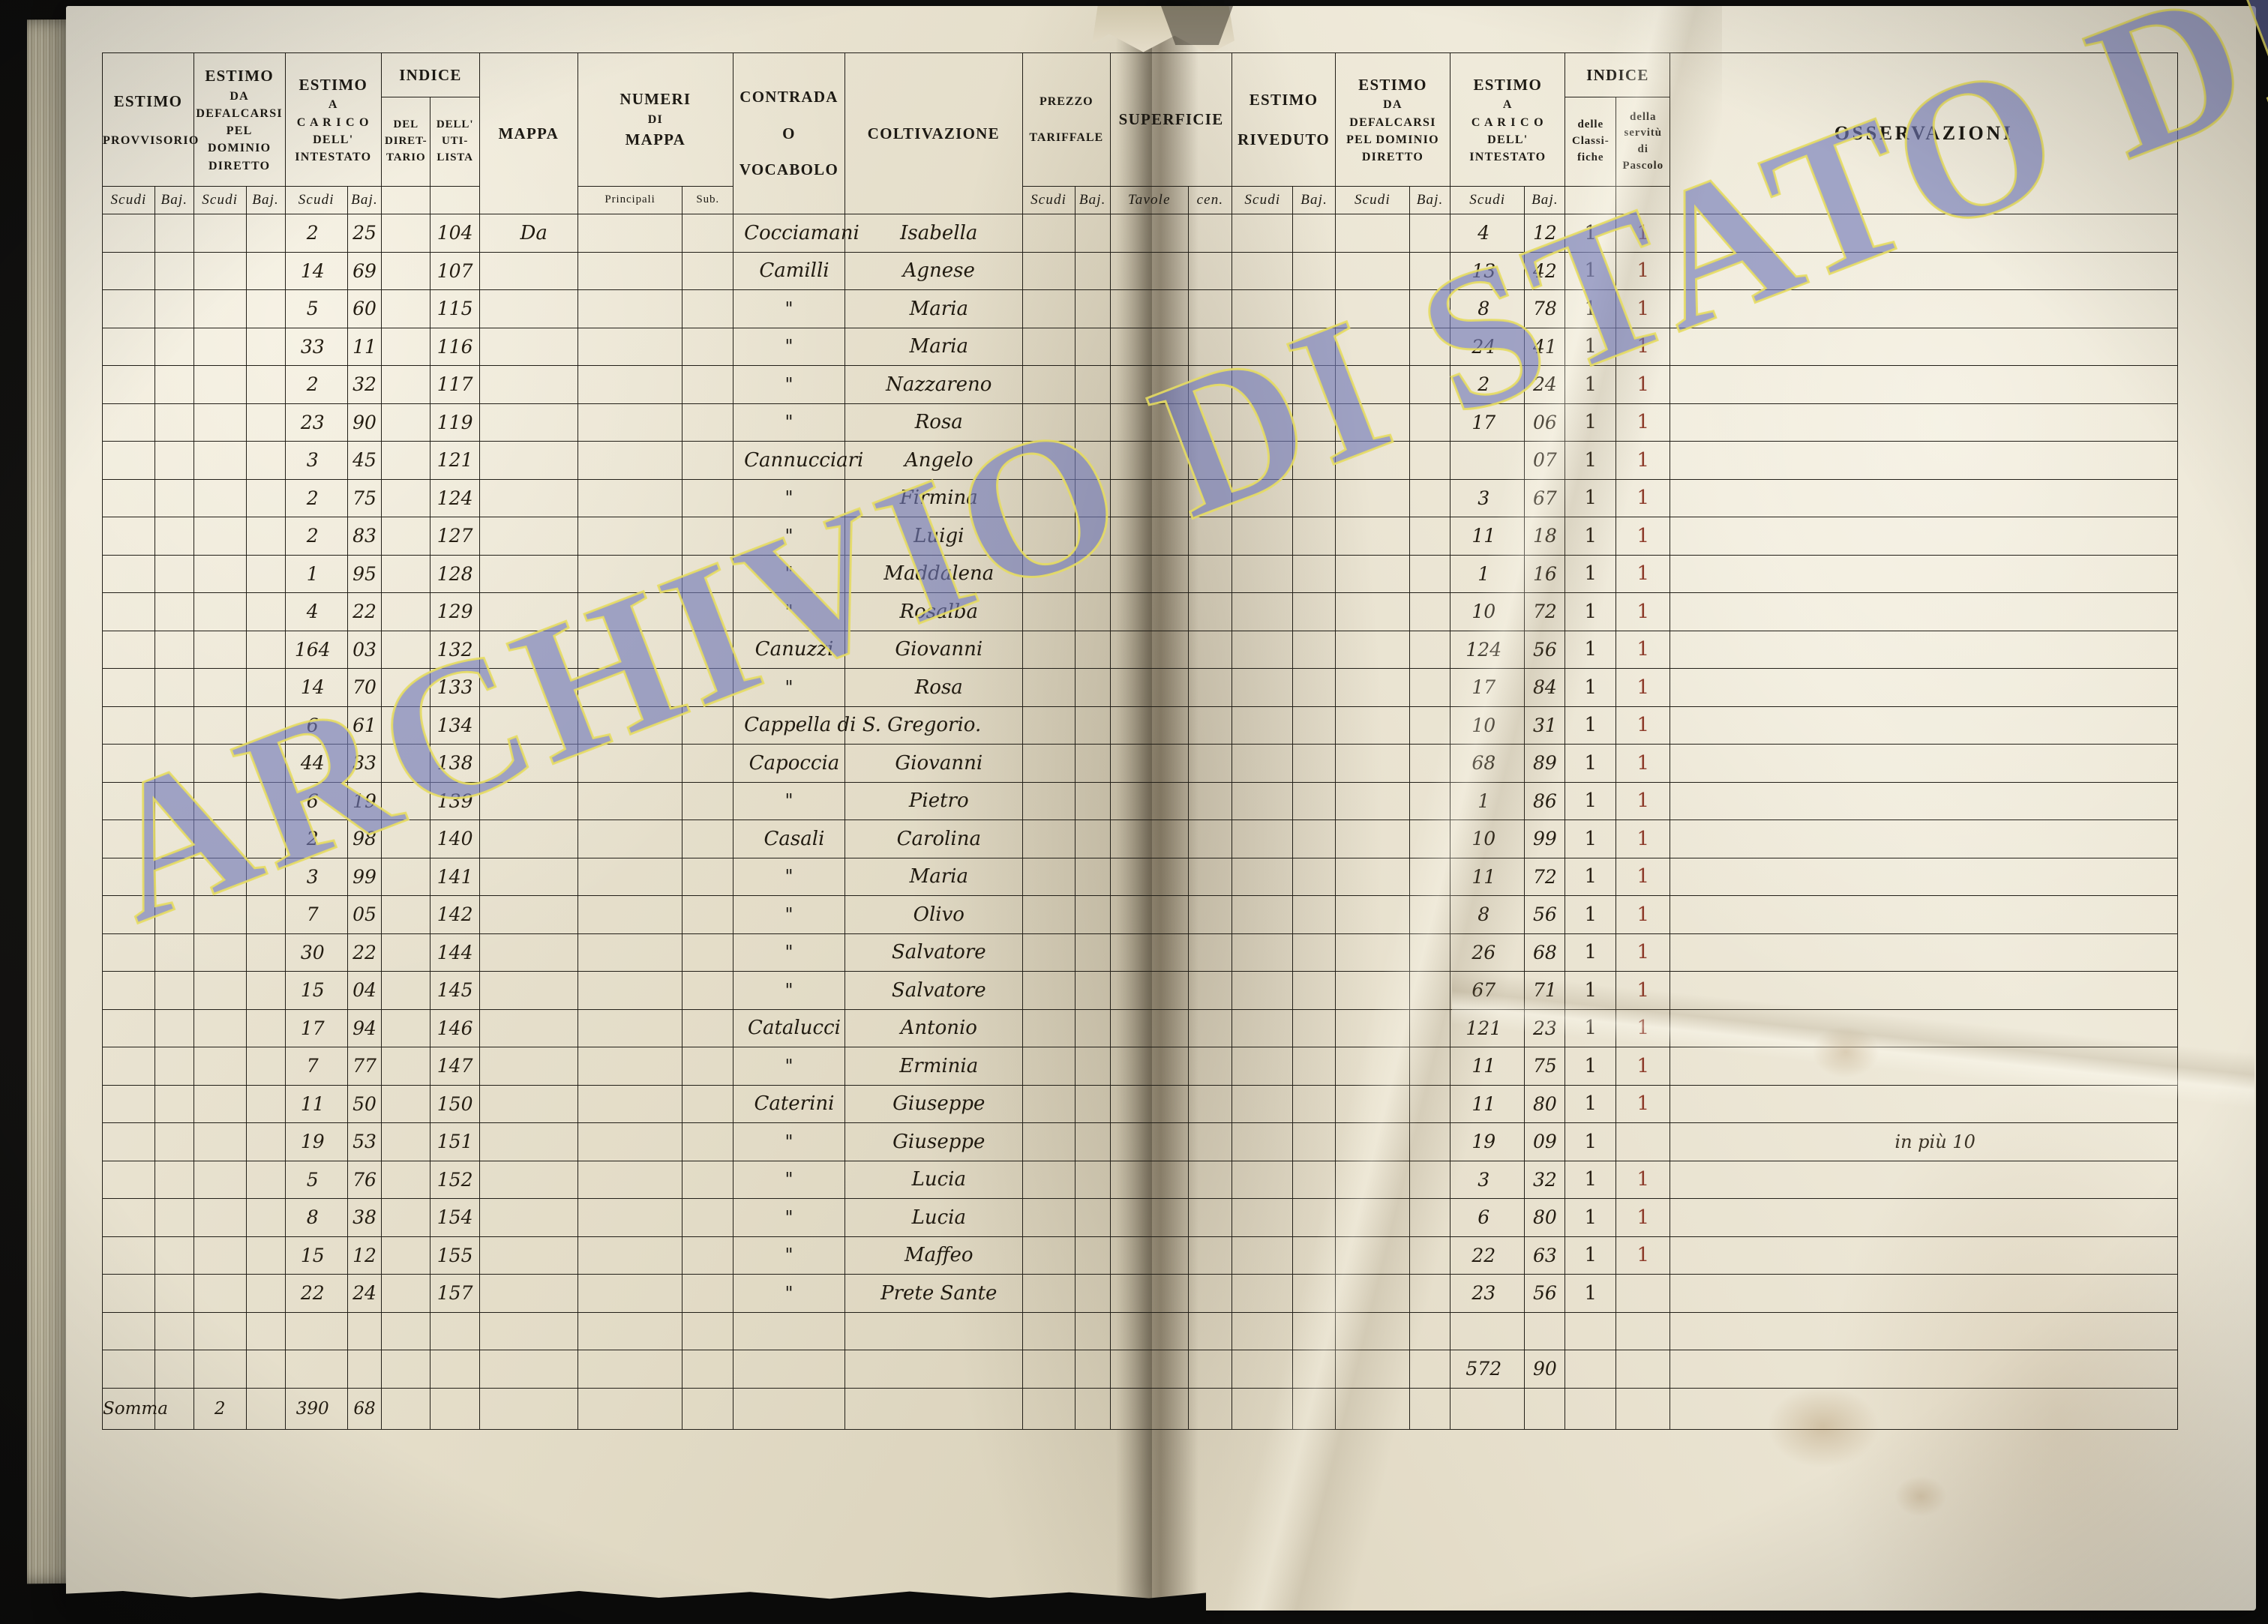 This screenshot has width=2268, height=1624. Describe the element at coordinates (1590, 200) in the screenshot. I see `unit-blank-classifiche` at that location.